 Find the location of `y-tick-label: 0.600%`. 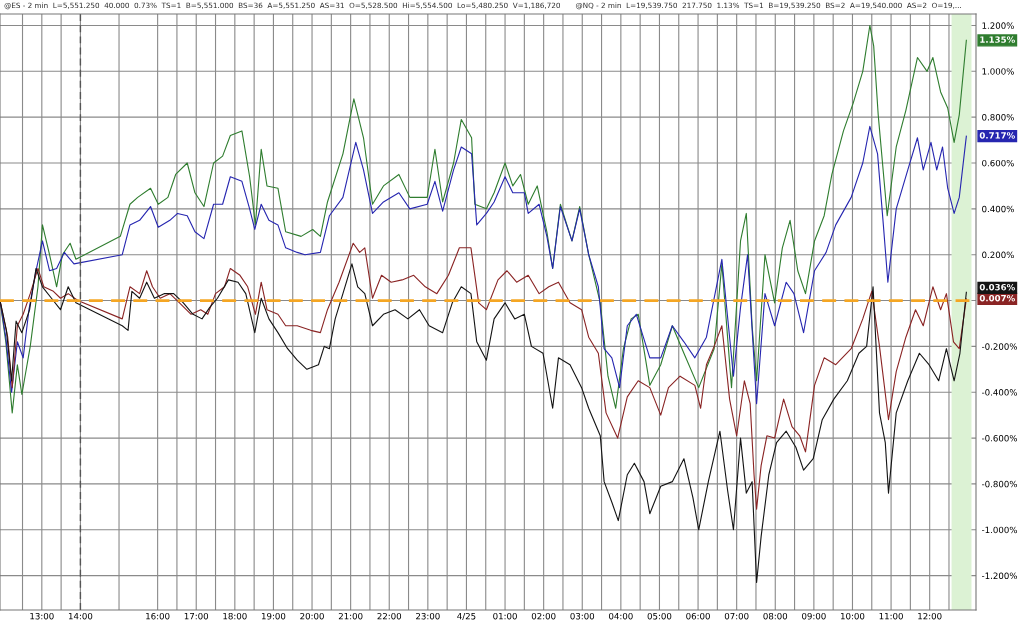

y-tick-label: 0.600% is located at coordinates (998, 163).